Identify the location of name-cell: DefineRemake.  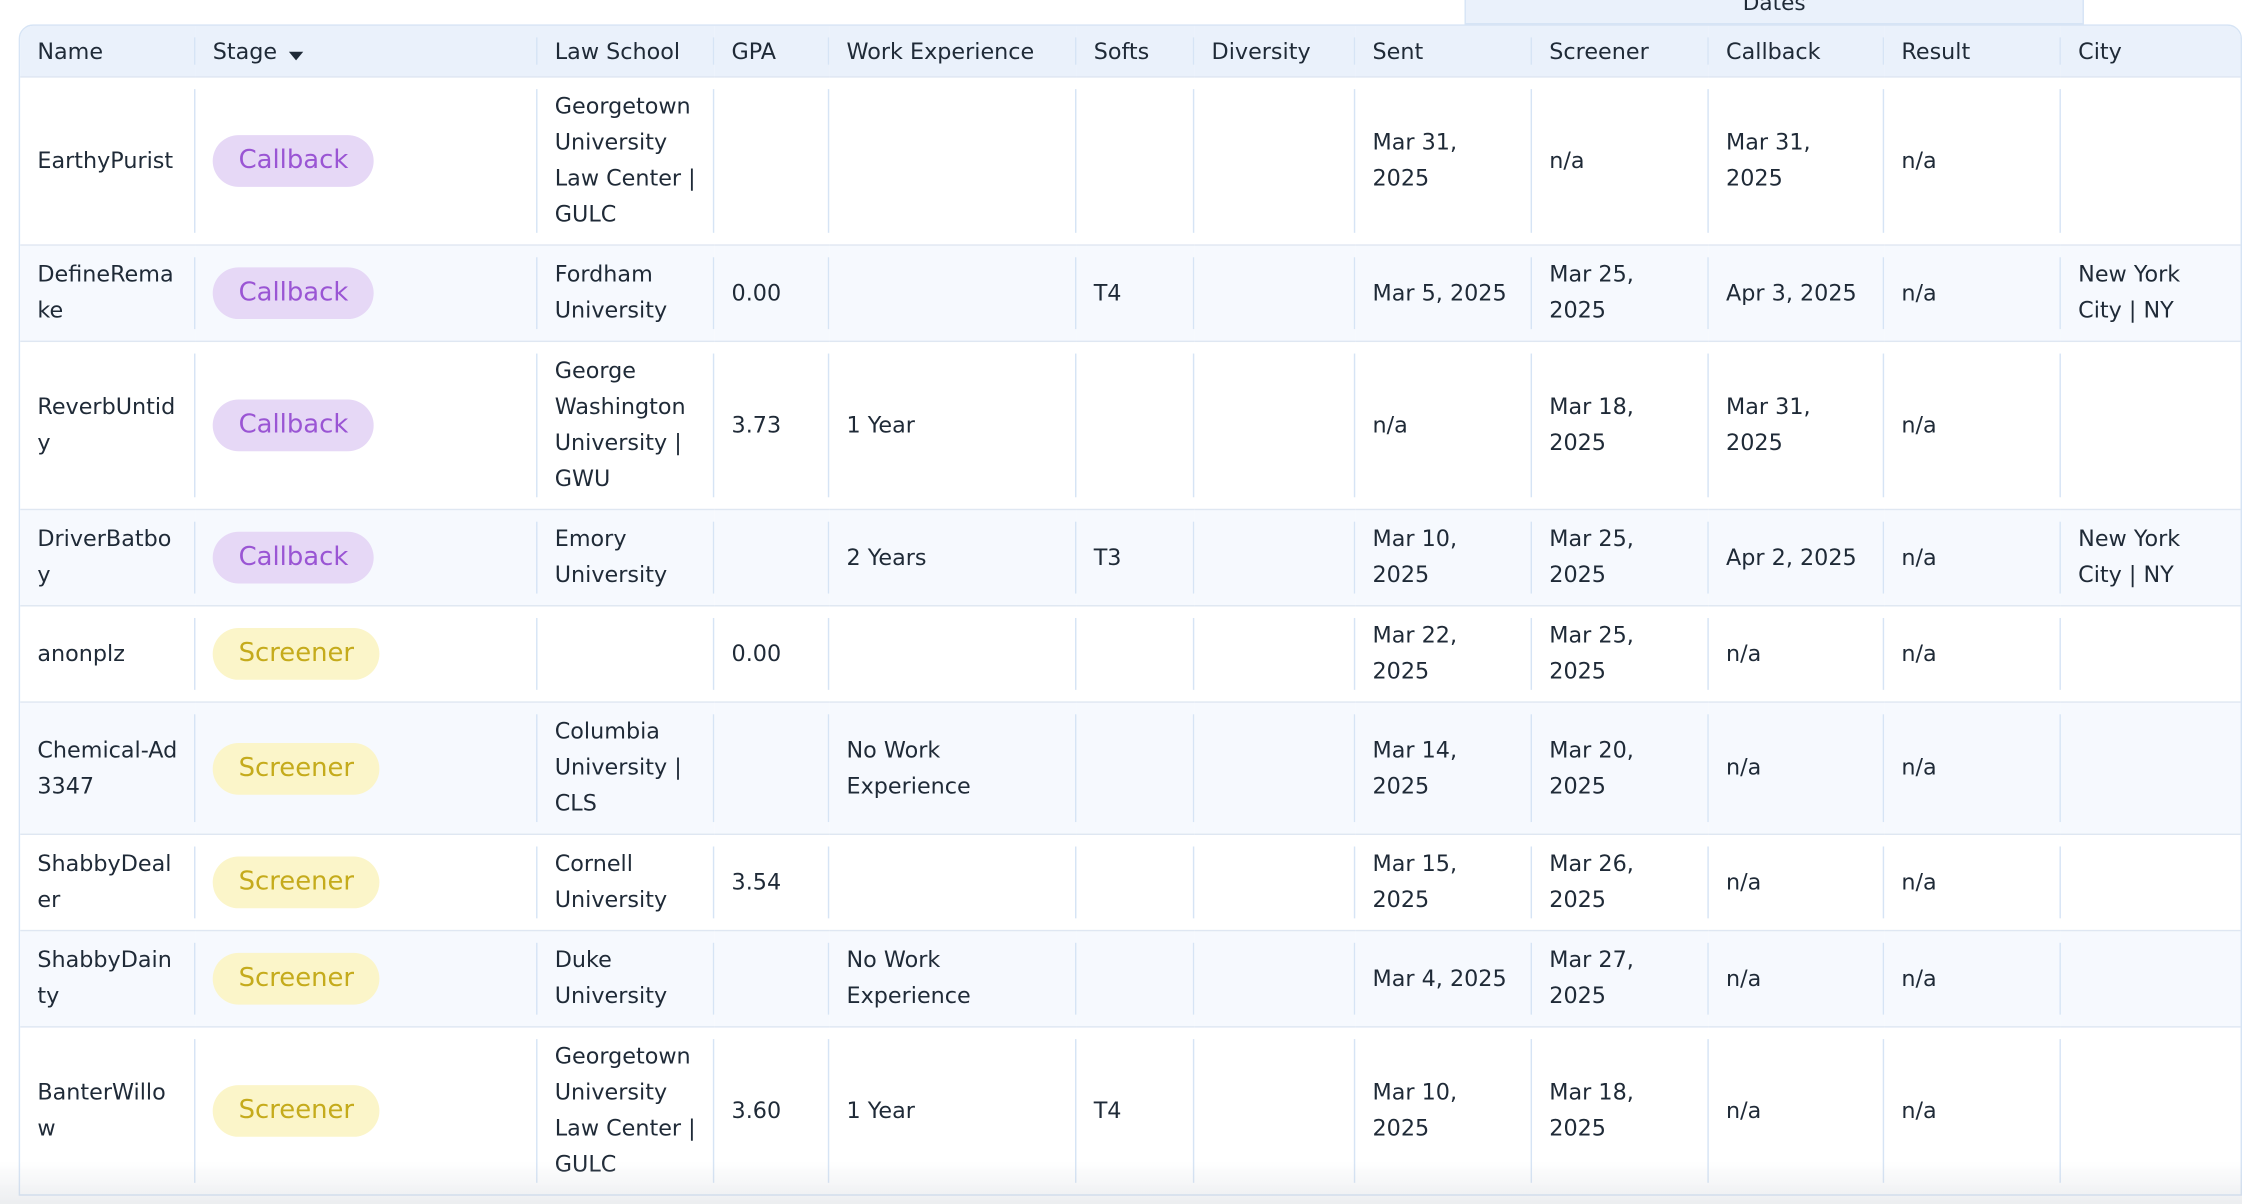
(108, 293).